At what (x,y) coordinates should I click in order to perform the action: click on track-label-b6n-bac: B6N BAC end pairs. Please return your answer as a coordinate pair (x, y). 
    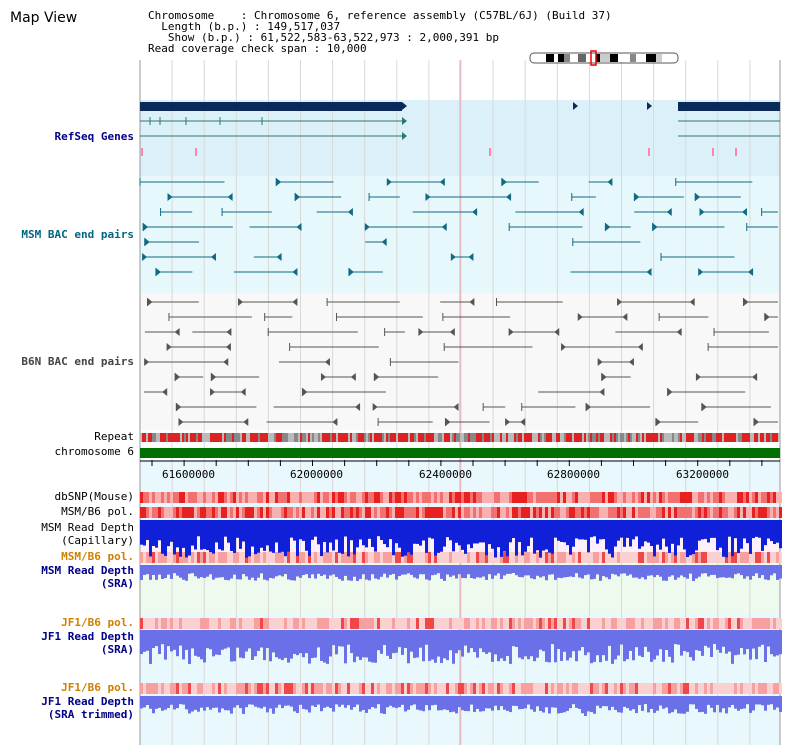
    Looking at the image, I should click on (77, 361).